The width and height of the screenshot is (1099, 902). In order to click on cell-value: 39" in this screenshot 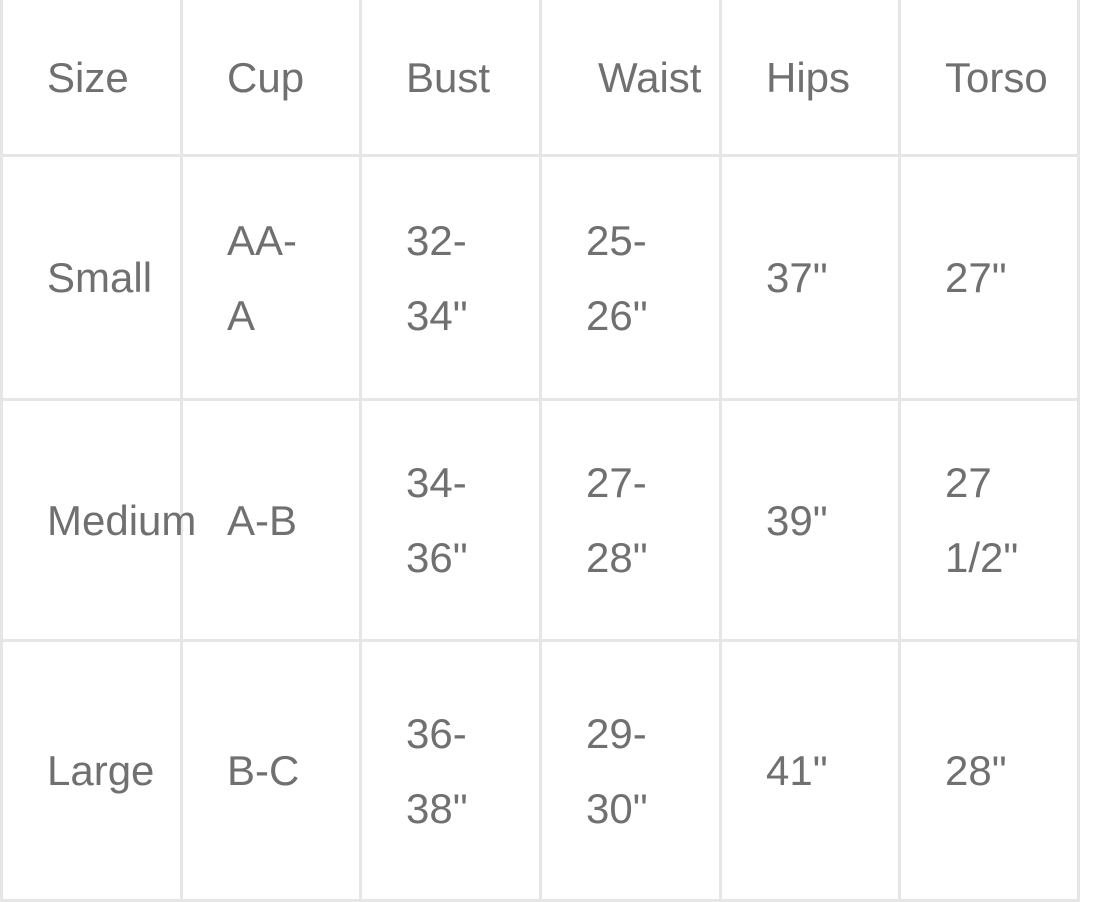, I will do `click(797, 520)`.